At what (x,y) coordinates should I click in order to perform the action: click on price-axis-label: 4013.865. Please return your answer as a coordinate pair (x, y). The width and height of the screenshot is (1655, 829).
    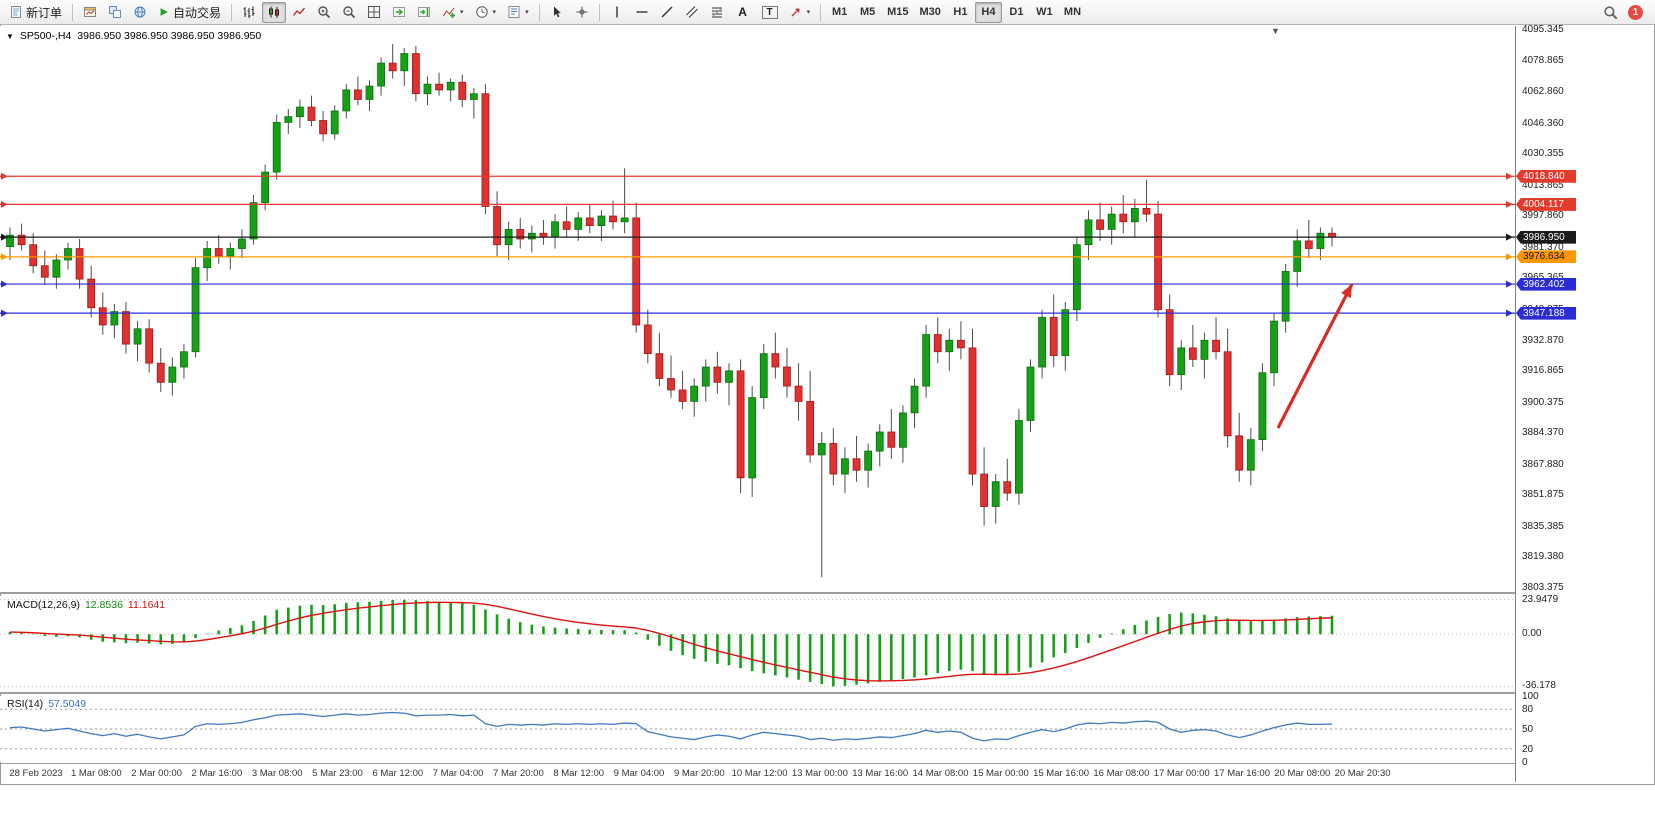
    Looking at the image, I should click on (1543, 185).